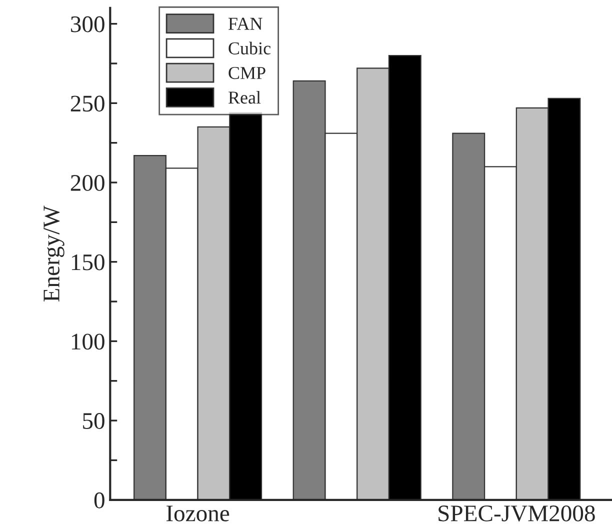  What do you see at coordinates (99, 500) in the screenshot?
I see `y-tick-label: 0` at bounding box center [99, 500].